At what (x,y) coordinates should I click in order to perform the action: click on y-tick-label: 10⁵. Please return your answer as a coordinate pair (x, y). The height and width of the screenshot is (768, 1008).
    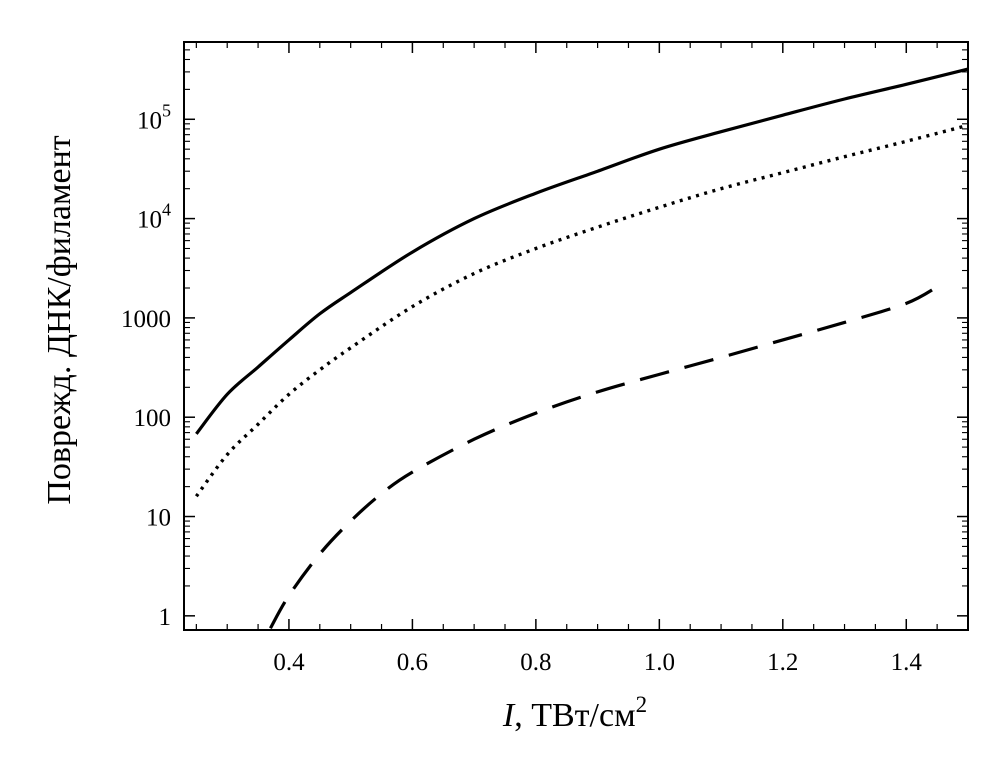
    Looking at the image, I should click on (154, 117).